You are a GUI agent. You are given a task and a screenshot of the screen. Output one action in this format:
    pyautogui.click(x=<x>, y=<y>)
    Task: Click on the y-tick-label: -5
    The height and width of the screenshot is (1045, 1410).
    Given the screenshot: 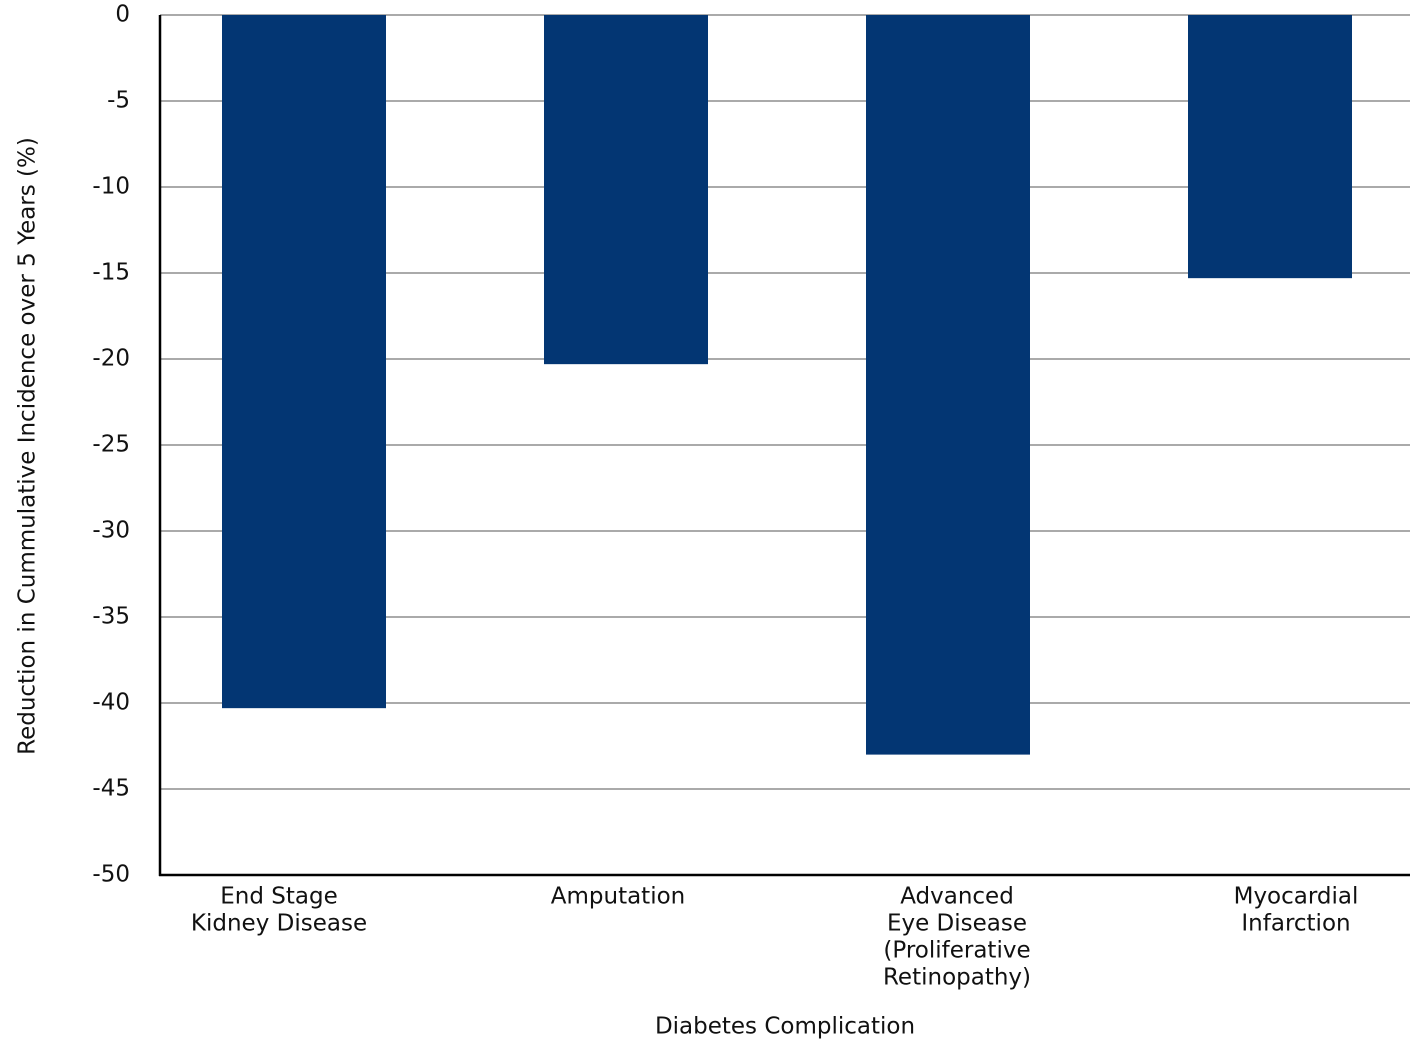 What is the action you would take?
    pyautogui.click(x=118, y=101)
    